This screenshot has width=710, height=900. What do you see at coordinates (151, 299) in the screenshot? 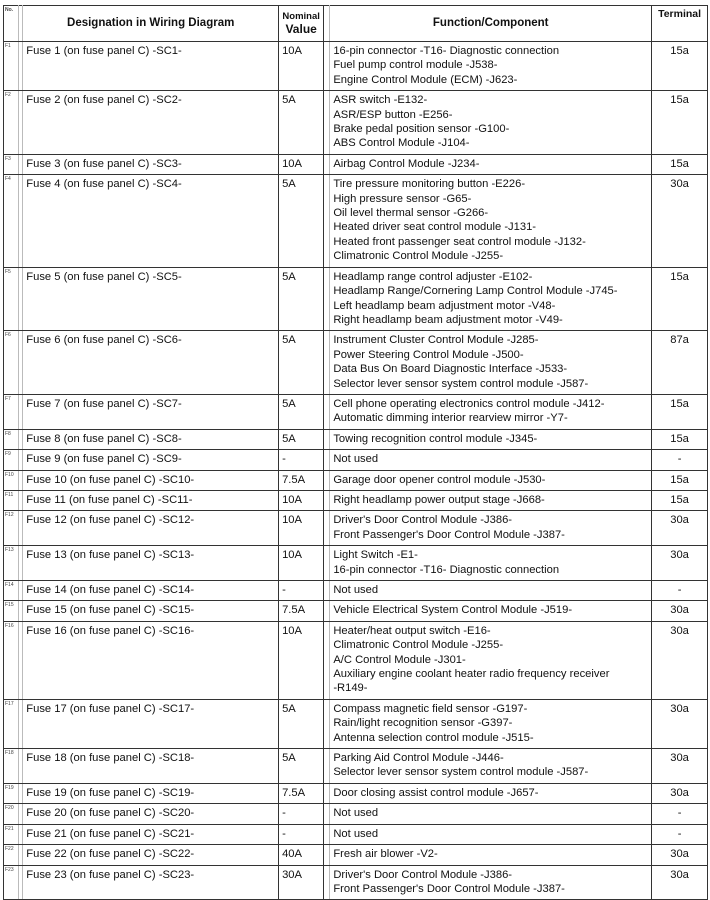
I see `designation-cell: Fuse 5 (on fuse panel C) -SC5-` at bounding box center [151, 299].